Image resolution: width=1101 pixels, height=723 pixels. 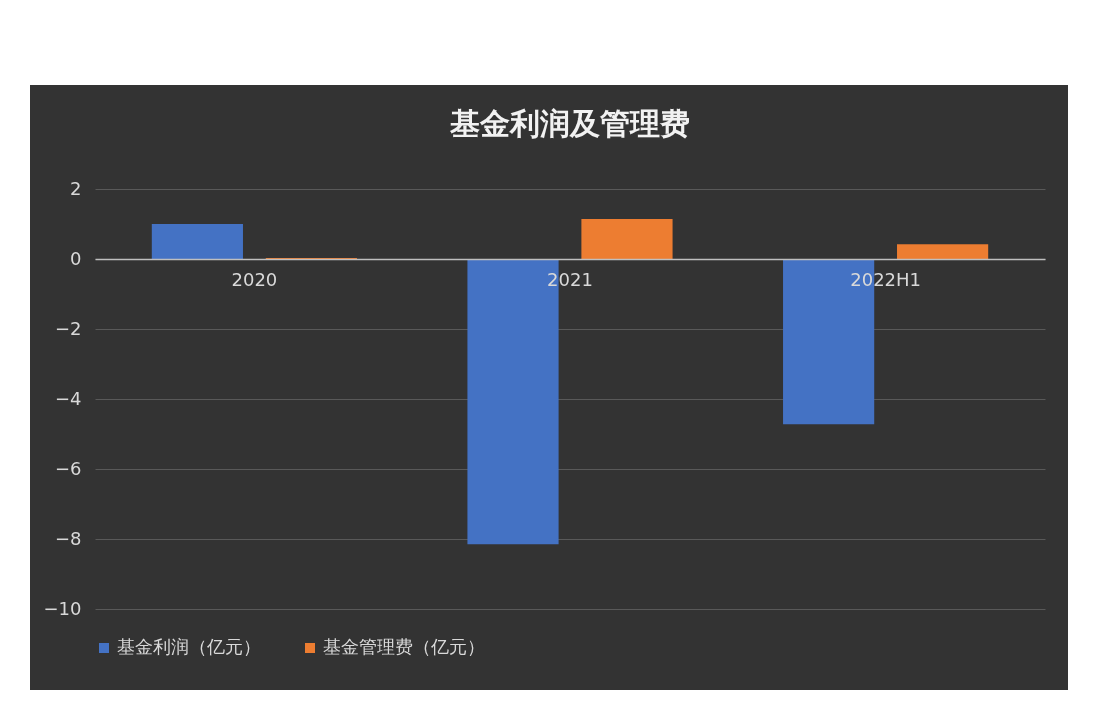 What do you see at coordinates (404, 646) in the screenshot?
I see `legend-label: 基金管理费（亿元）` at bounding box center [404, 646].